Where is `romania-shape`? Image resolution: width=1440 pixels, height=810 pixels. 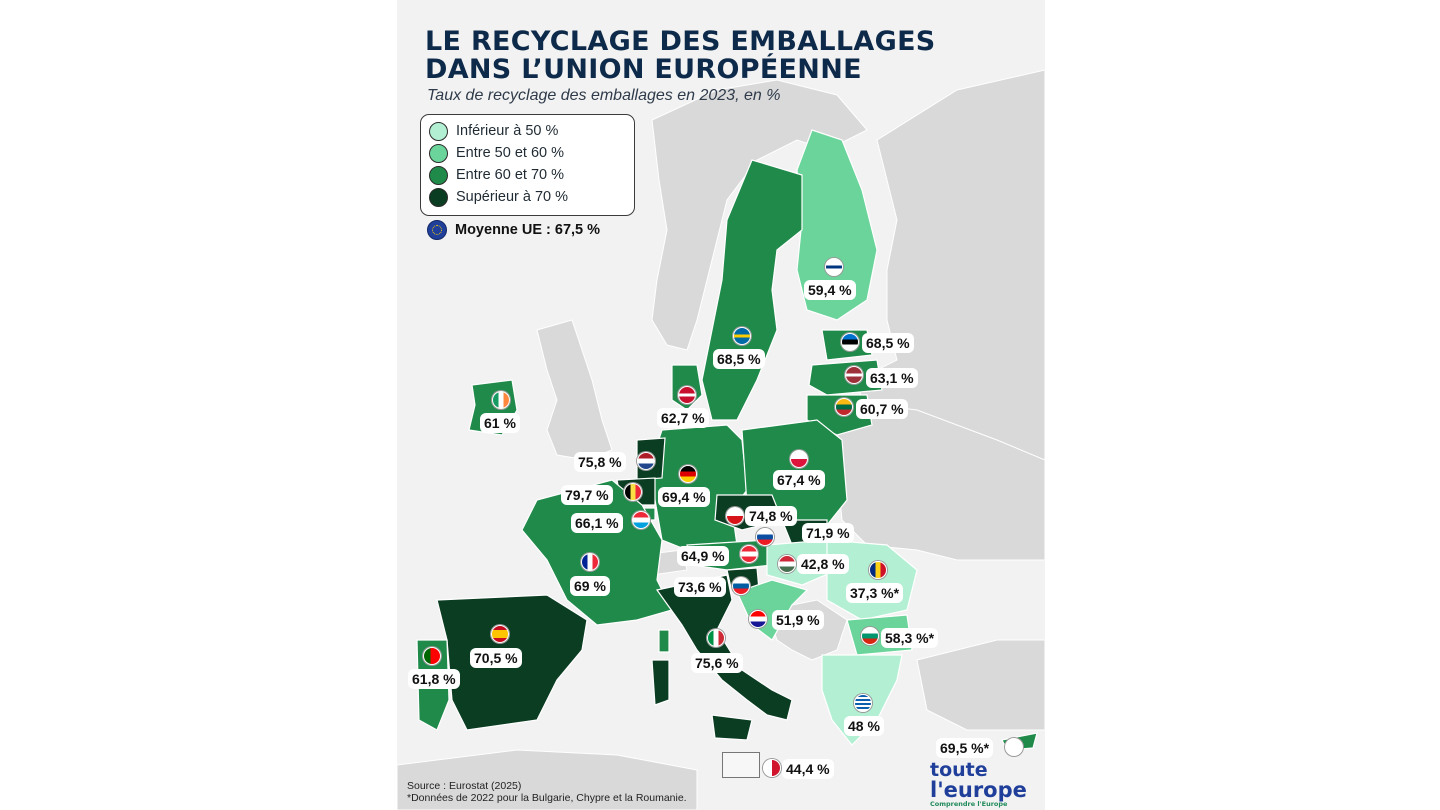
romania-shape is located at coordinates (872, 580).